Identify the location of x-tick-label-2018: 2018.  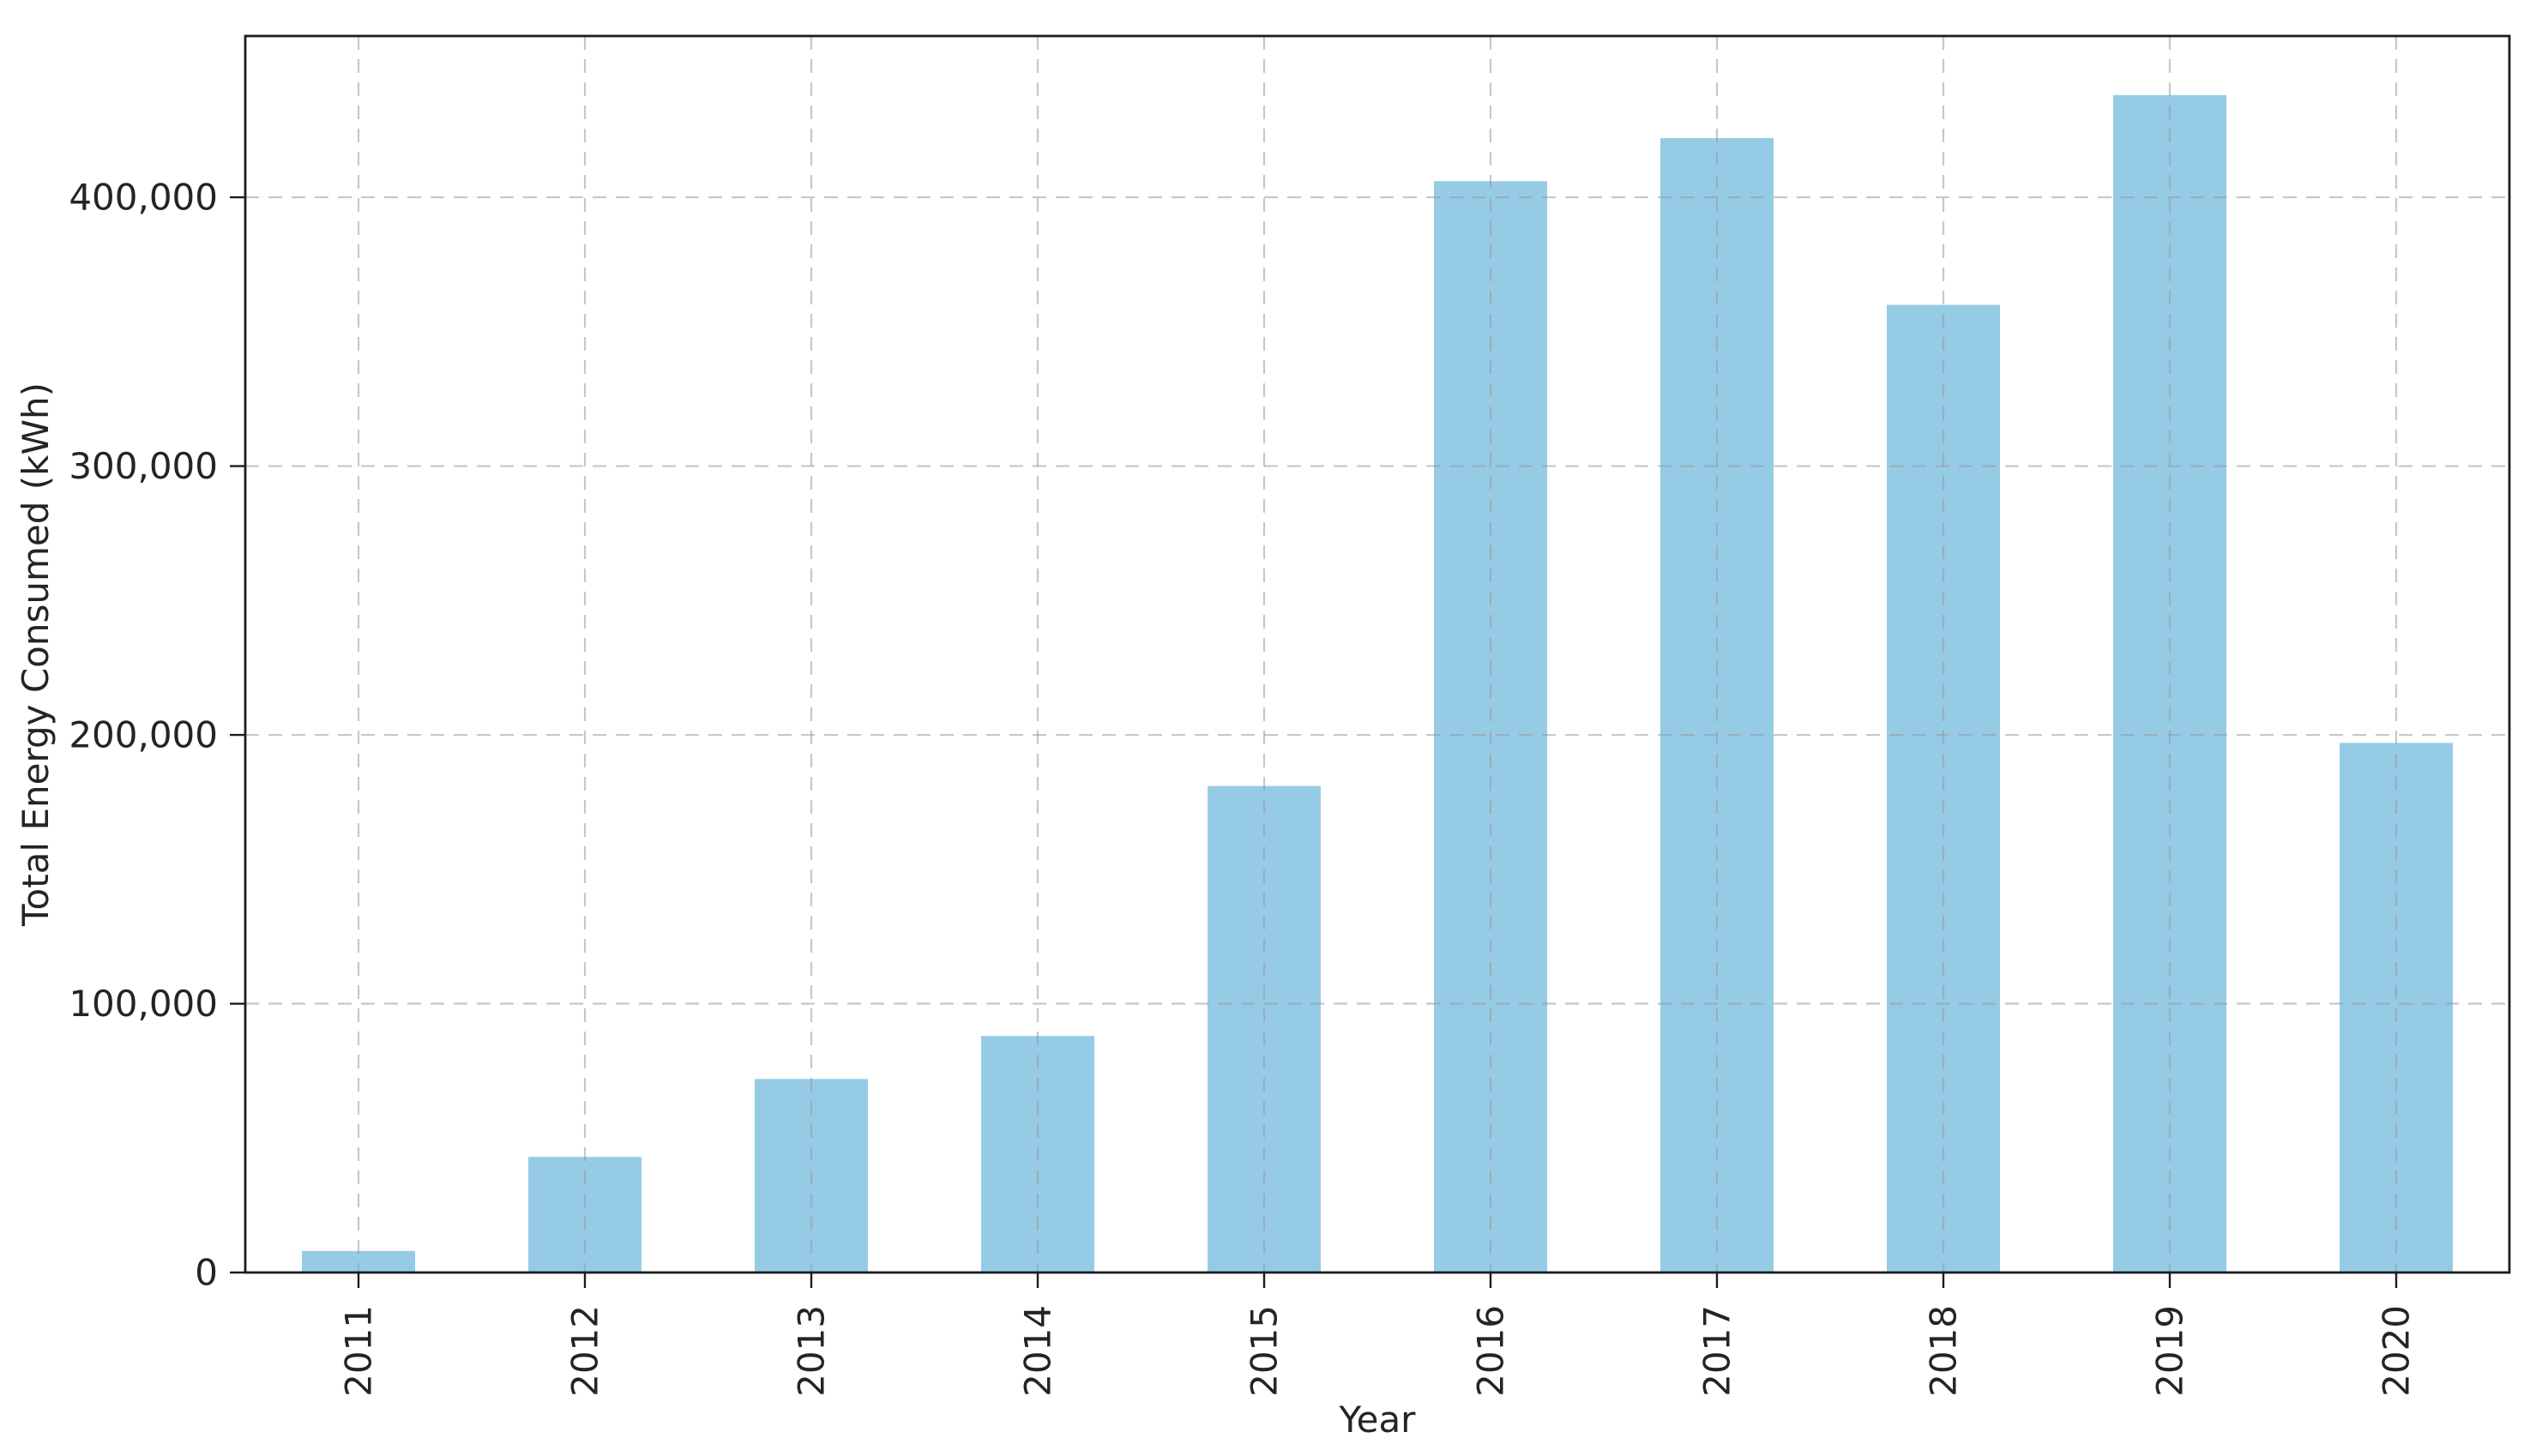
(1944, 1351).